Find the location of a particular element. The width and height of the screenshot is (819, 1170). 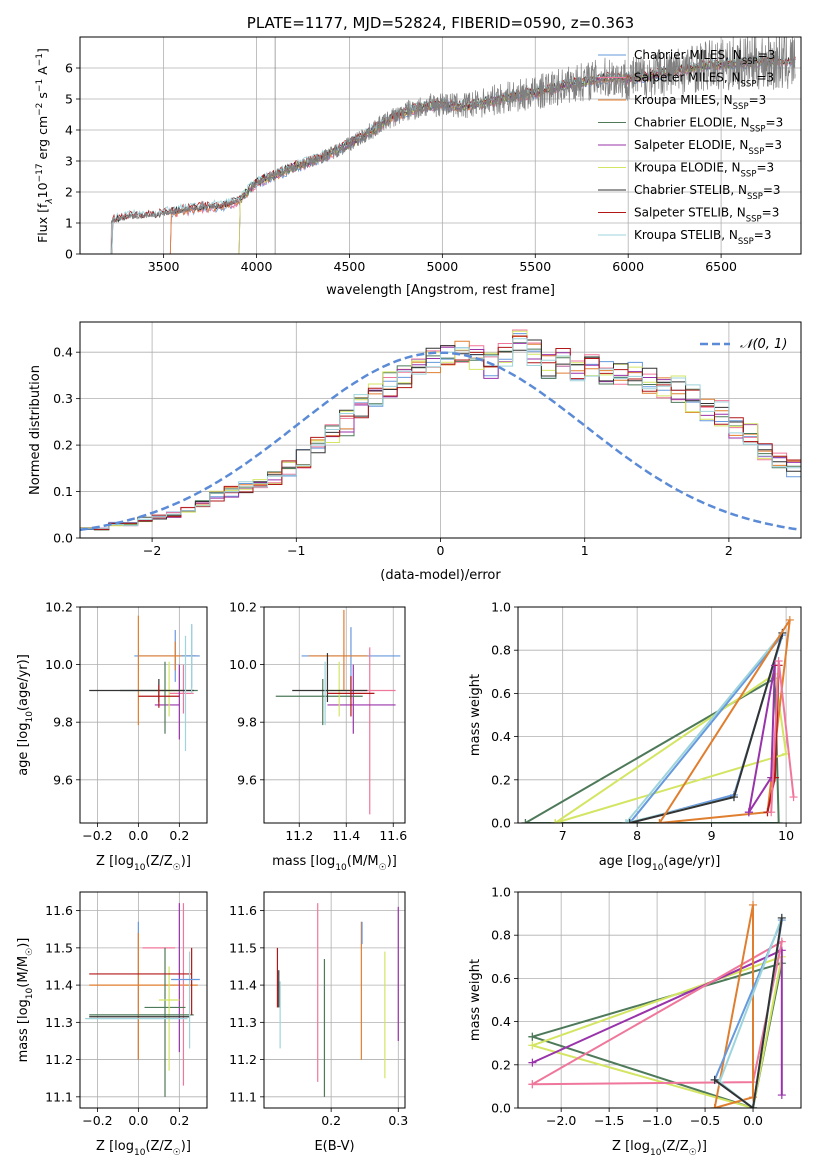

x-axis-label: E(B-V) is located at coordinates (334, 1146).